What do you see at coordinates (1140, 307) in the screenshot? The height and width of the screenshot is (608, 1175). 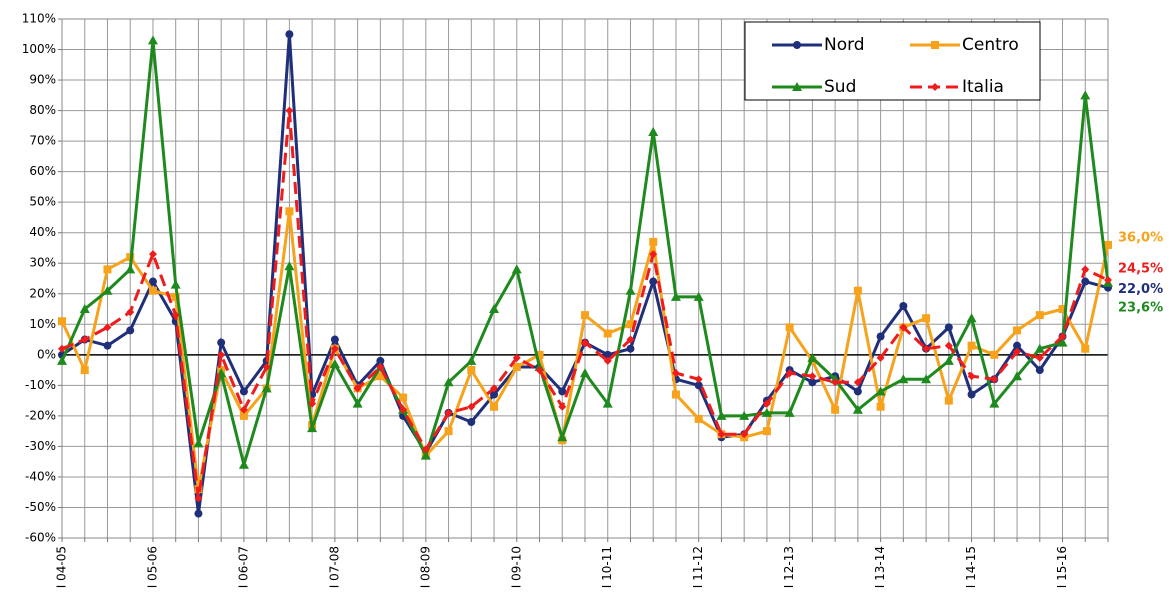 I see `value-label: 23,6%` at bounding box center [1140, 307].